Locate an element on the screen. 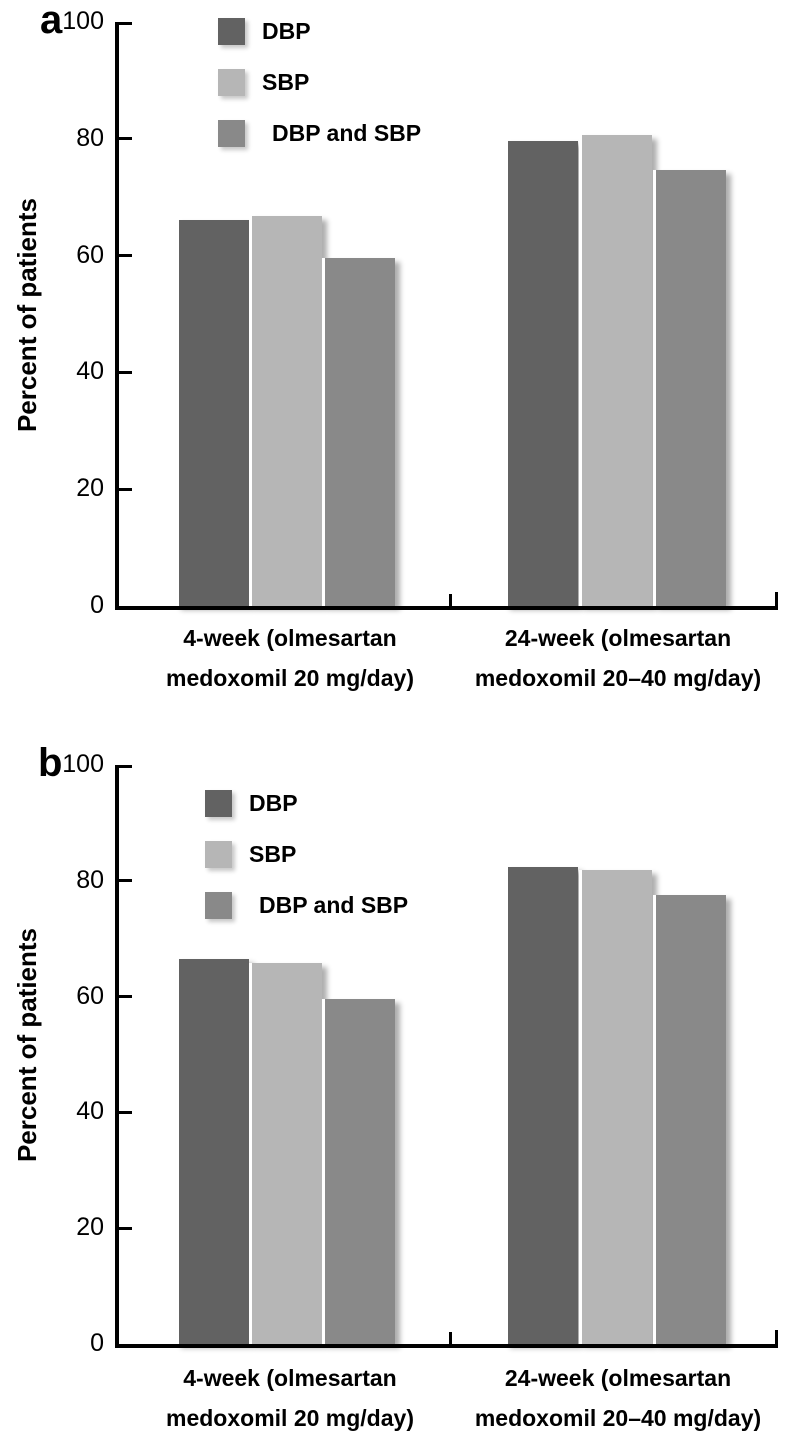 Image resolution: width=786 pixels, height=1438 pixels. bar-b-dbp-group2 is located at coordinates (541, 1105).